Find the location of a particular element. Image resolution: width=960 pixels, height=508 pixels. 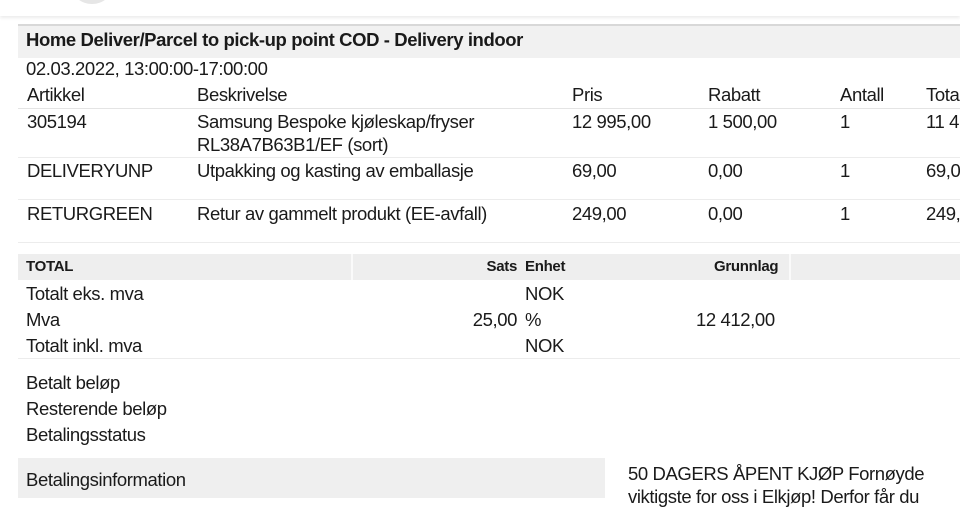

paid-amount-label: Betalt beløp is located at coordinates (73, 382).